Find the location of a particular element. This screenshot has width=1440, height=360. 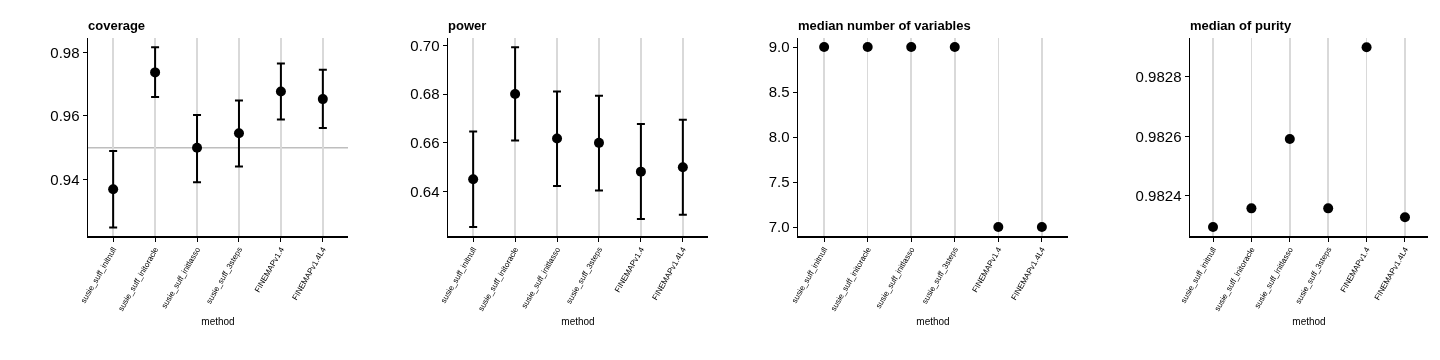

y-tick-label: 0.96 is located at coordinates (65, 116).